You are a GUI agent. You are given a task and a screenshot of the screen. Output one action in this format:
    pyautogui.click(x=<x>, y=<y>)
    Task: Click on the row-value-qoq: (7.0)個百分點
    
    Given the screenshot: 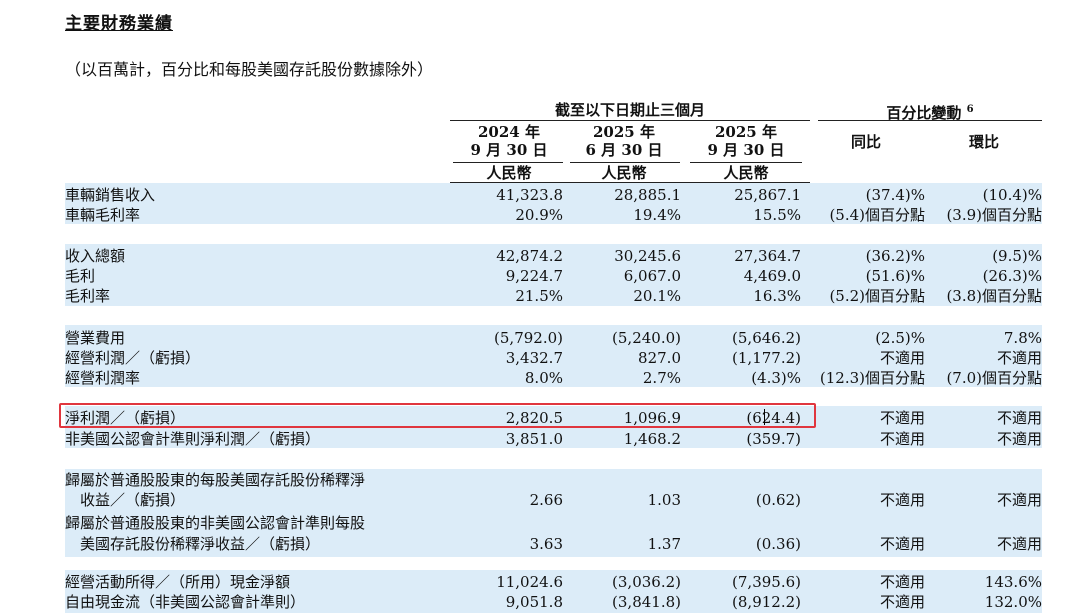 What is the action you would take?
    pyautogui.click(x=994, y=378)
    